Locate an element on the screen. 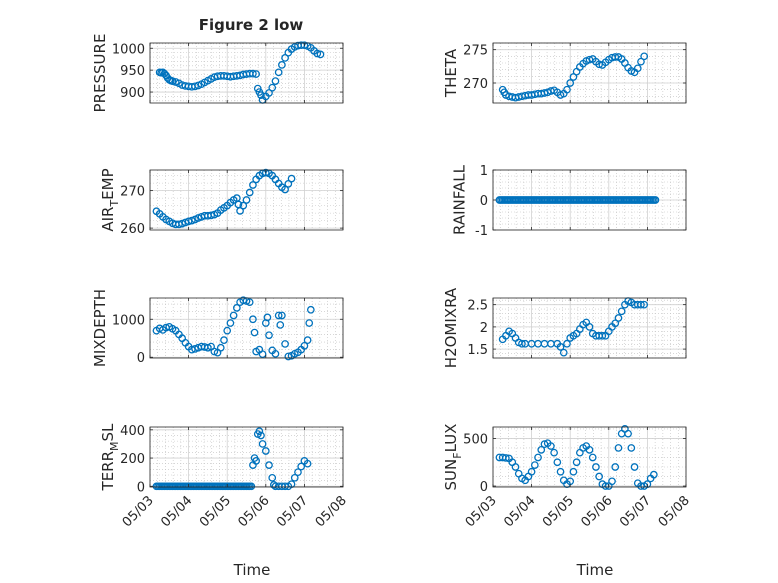  y-axis-label: AIRTEMP is located at coordinates (110, 199).